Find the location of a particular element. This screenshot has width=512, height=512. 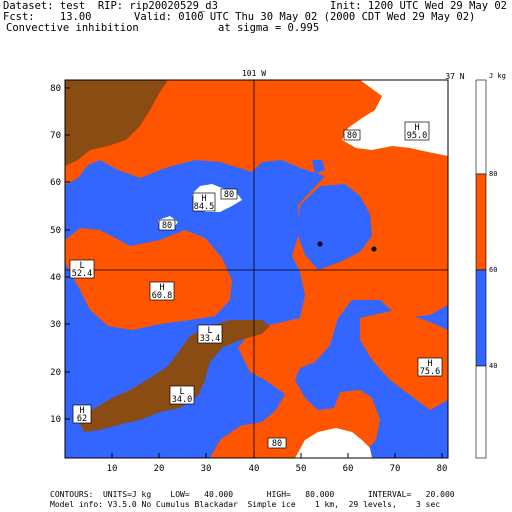

extremum-label: L 34.0 is located at coordinates (182, 395).